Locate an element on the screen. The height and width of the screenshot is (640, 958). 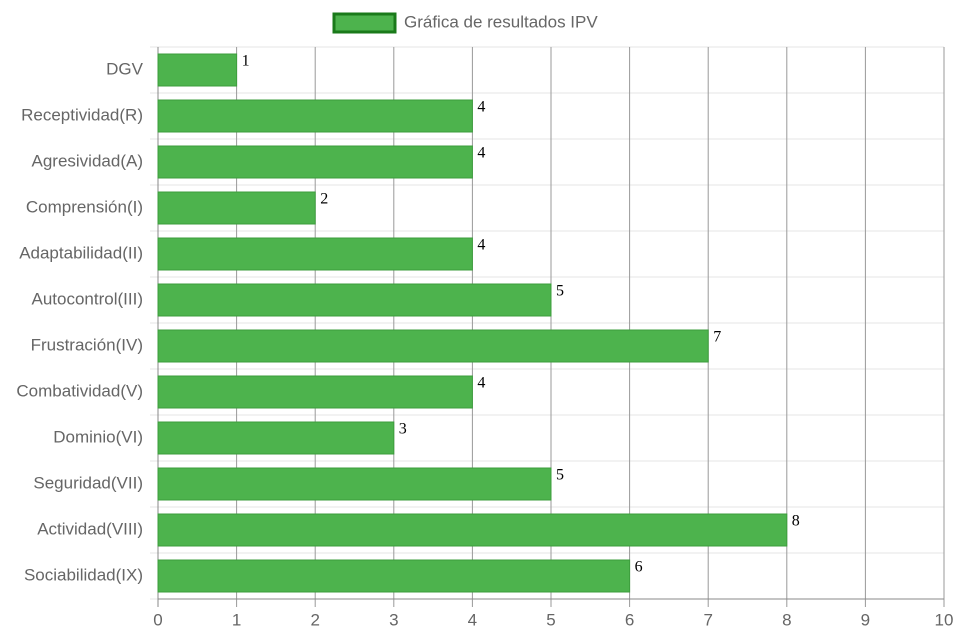
x-tick-label: 7 is located at coordinates (707, 619).